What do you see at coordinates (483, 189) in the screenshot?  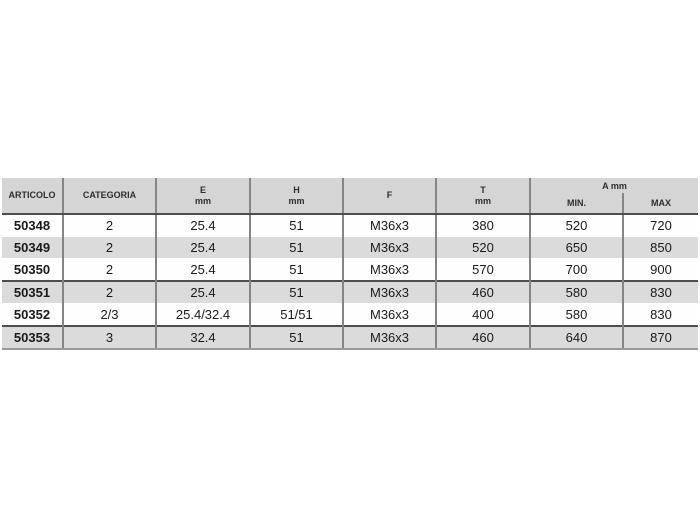 I see `col-header-t-label: T` at bounding box center [483, 189].